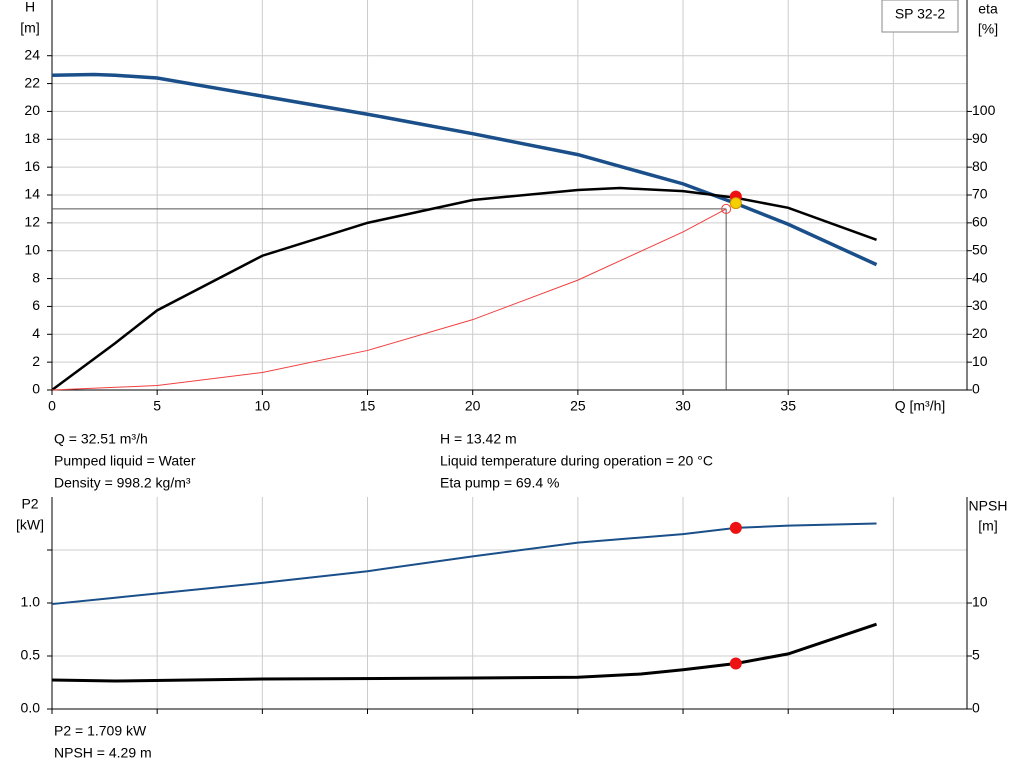  What do you see at coordinates (52, 406) in the screenshot?
I see `x-tick-label: 0` at bounding box center [52, 406].